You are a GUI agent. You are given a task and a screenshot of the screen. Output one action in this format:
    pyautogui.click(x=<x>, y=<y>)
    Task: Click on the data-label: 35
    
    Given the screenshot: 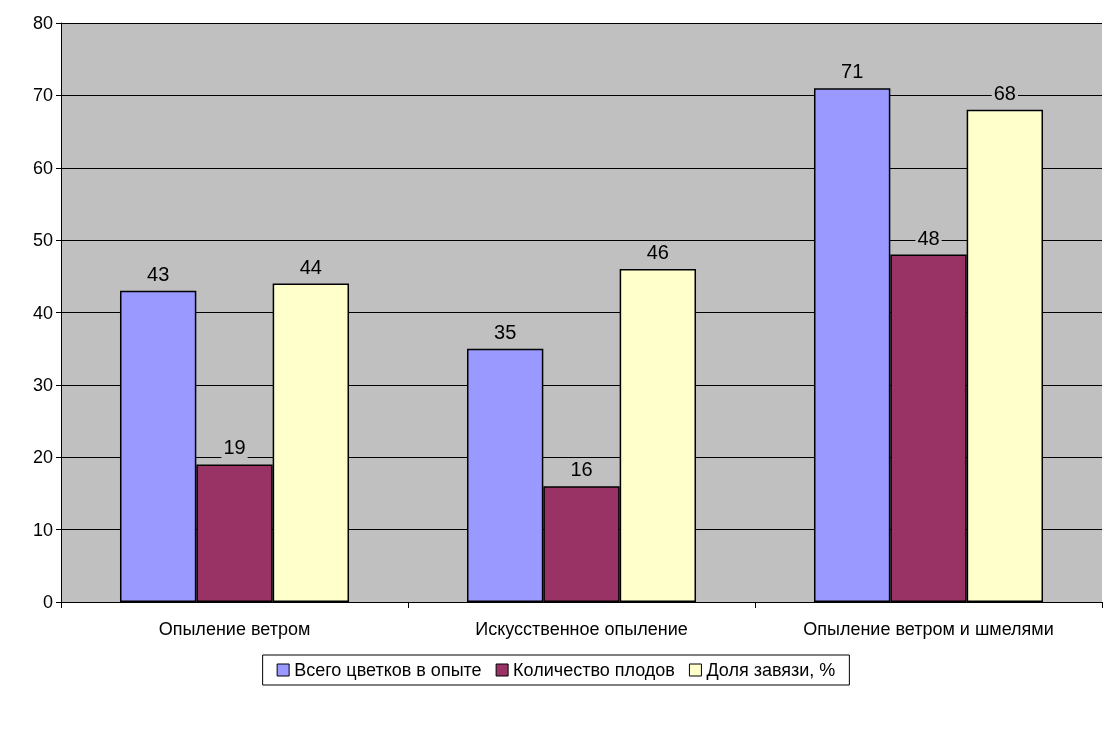 What is the action you would take?
    pyautogui.click(x=505, y=331)
    